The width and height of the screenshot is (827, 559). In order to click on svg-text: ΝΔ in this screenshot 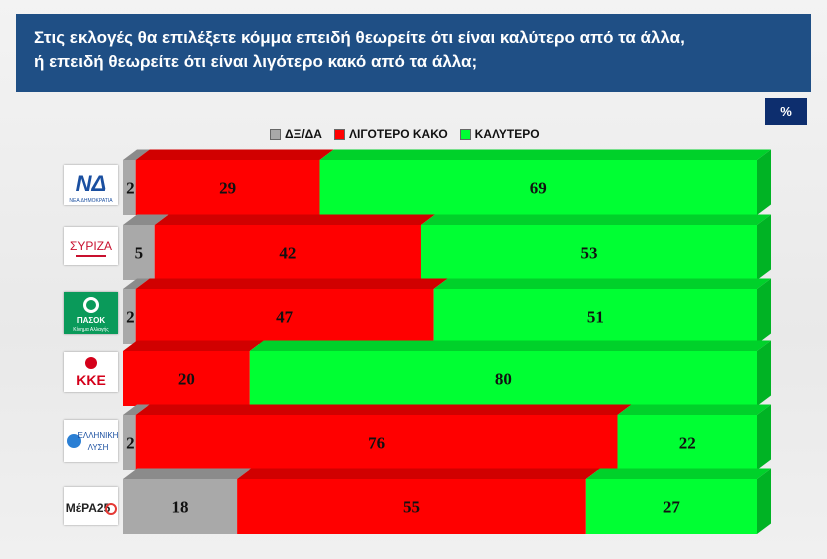, I will do `click(91, 183)`.